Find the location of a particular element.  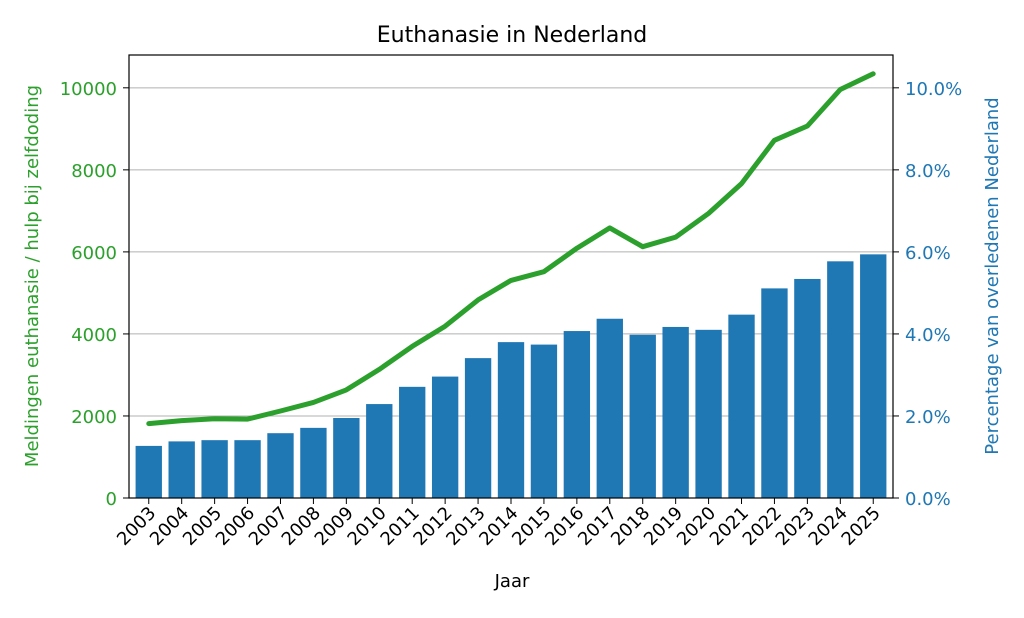

bar-2025 is located at coordinates (873, 376).